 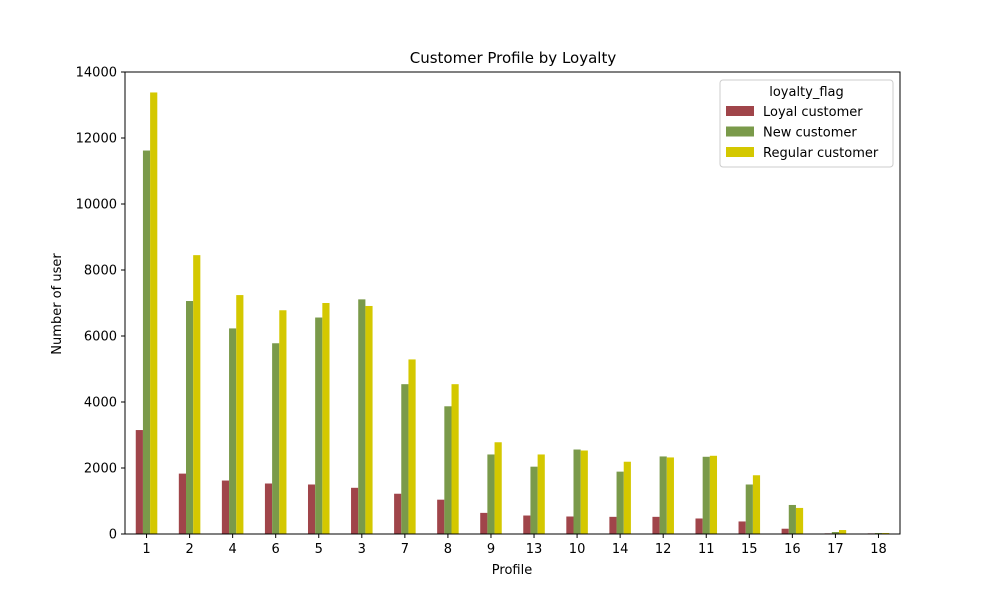 What do you see at coordinates (96, 205) in the screenshot?
I see `y-tick-label: 10000` at bounding box center [96, 205].